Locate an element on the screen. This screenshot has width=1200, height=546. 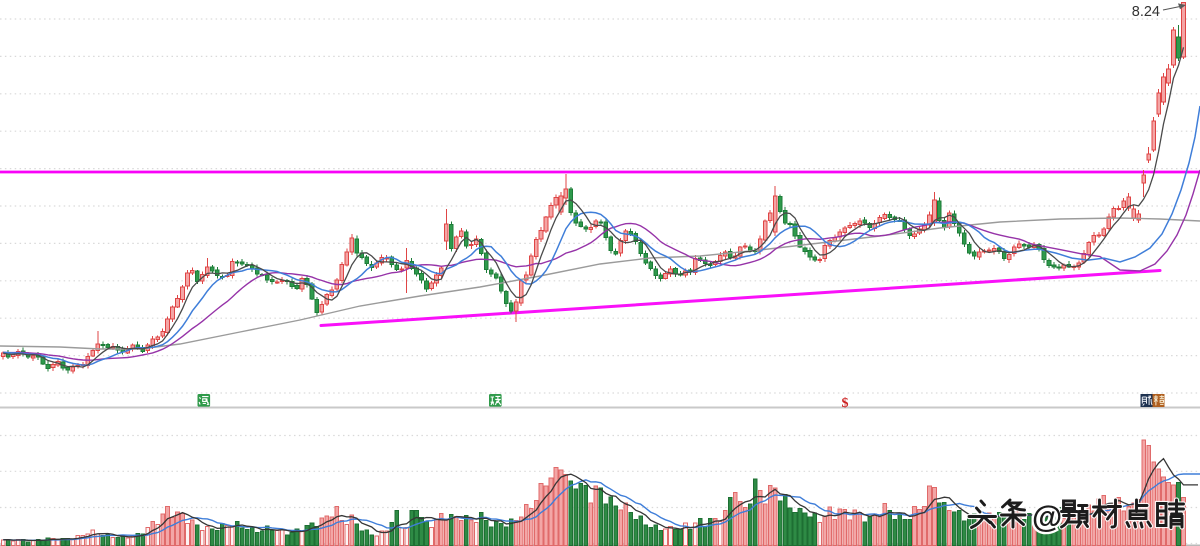
svg-text: 8.24 is located at coordinates (1146, 12).